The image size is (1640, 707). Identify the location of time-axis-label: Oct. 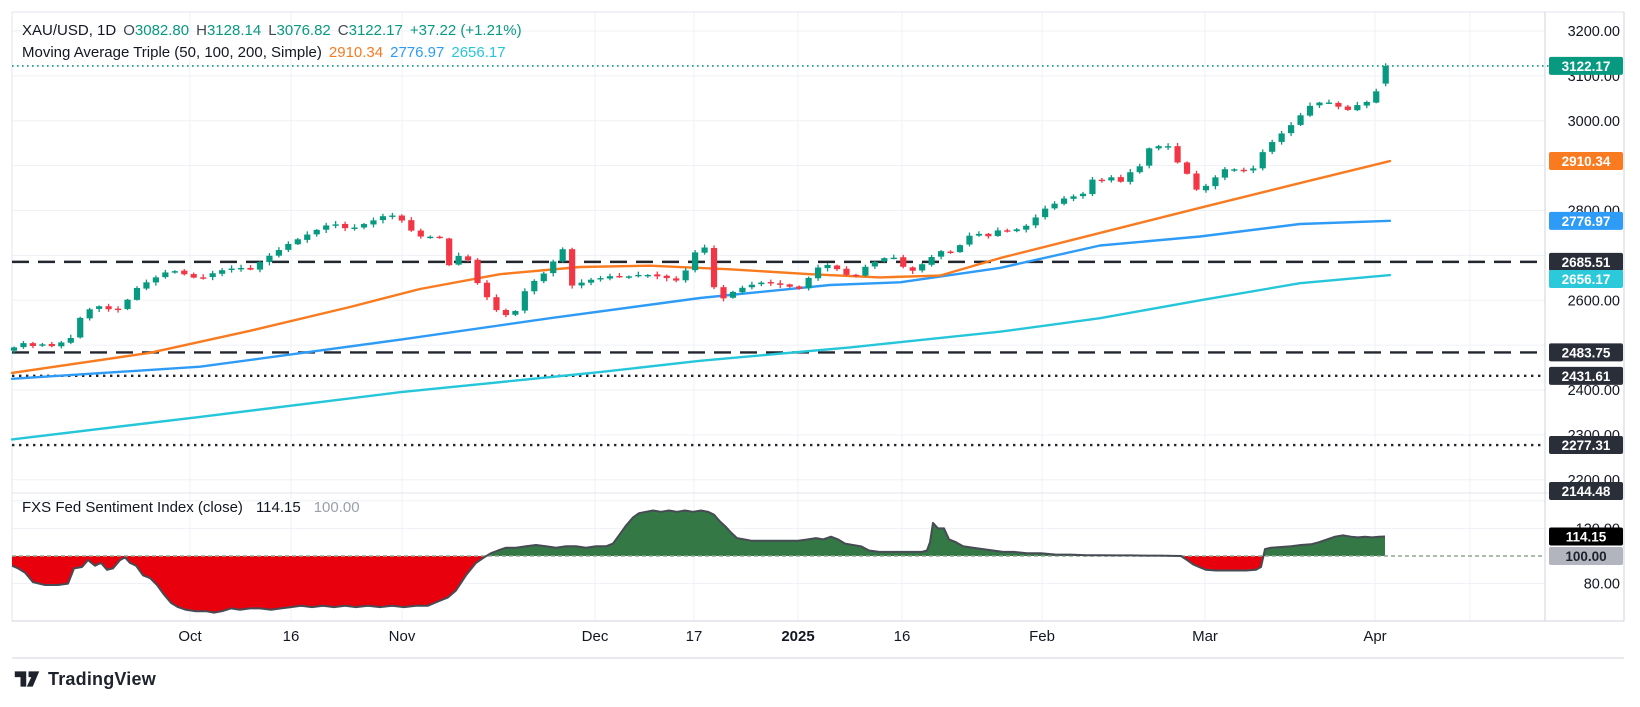
(190, 636).